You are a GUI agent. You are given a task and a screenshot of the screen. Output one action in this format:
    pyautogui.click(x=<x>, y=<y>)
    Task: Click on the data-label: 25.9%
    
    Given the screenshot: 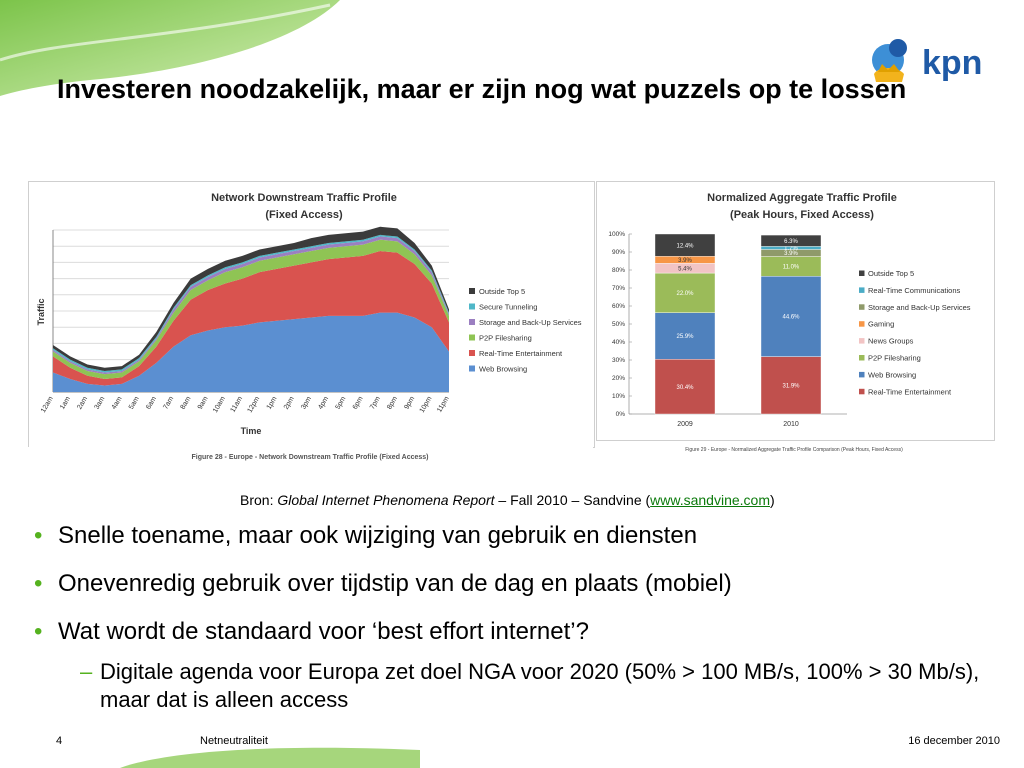 What is the action you would take?
    pyautogui.click(x=685, y=337)
    